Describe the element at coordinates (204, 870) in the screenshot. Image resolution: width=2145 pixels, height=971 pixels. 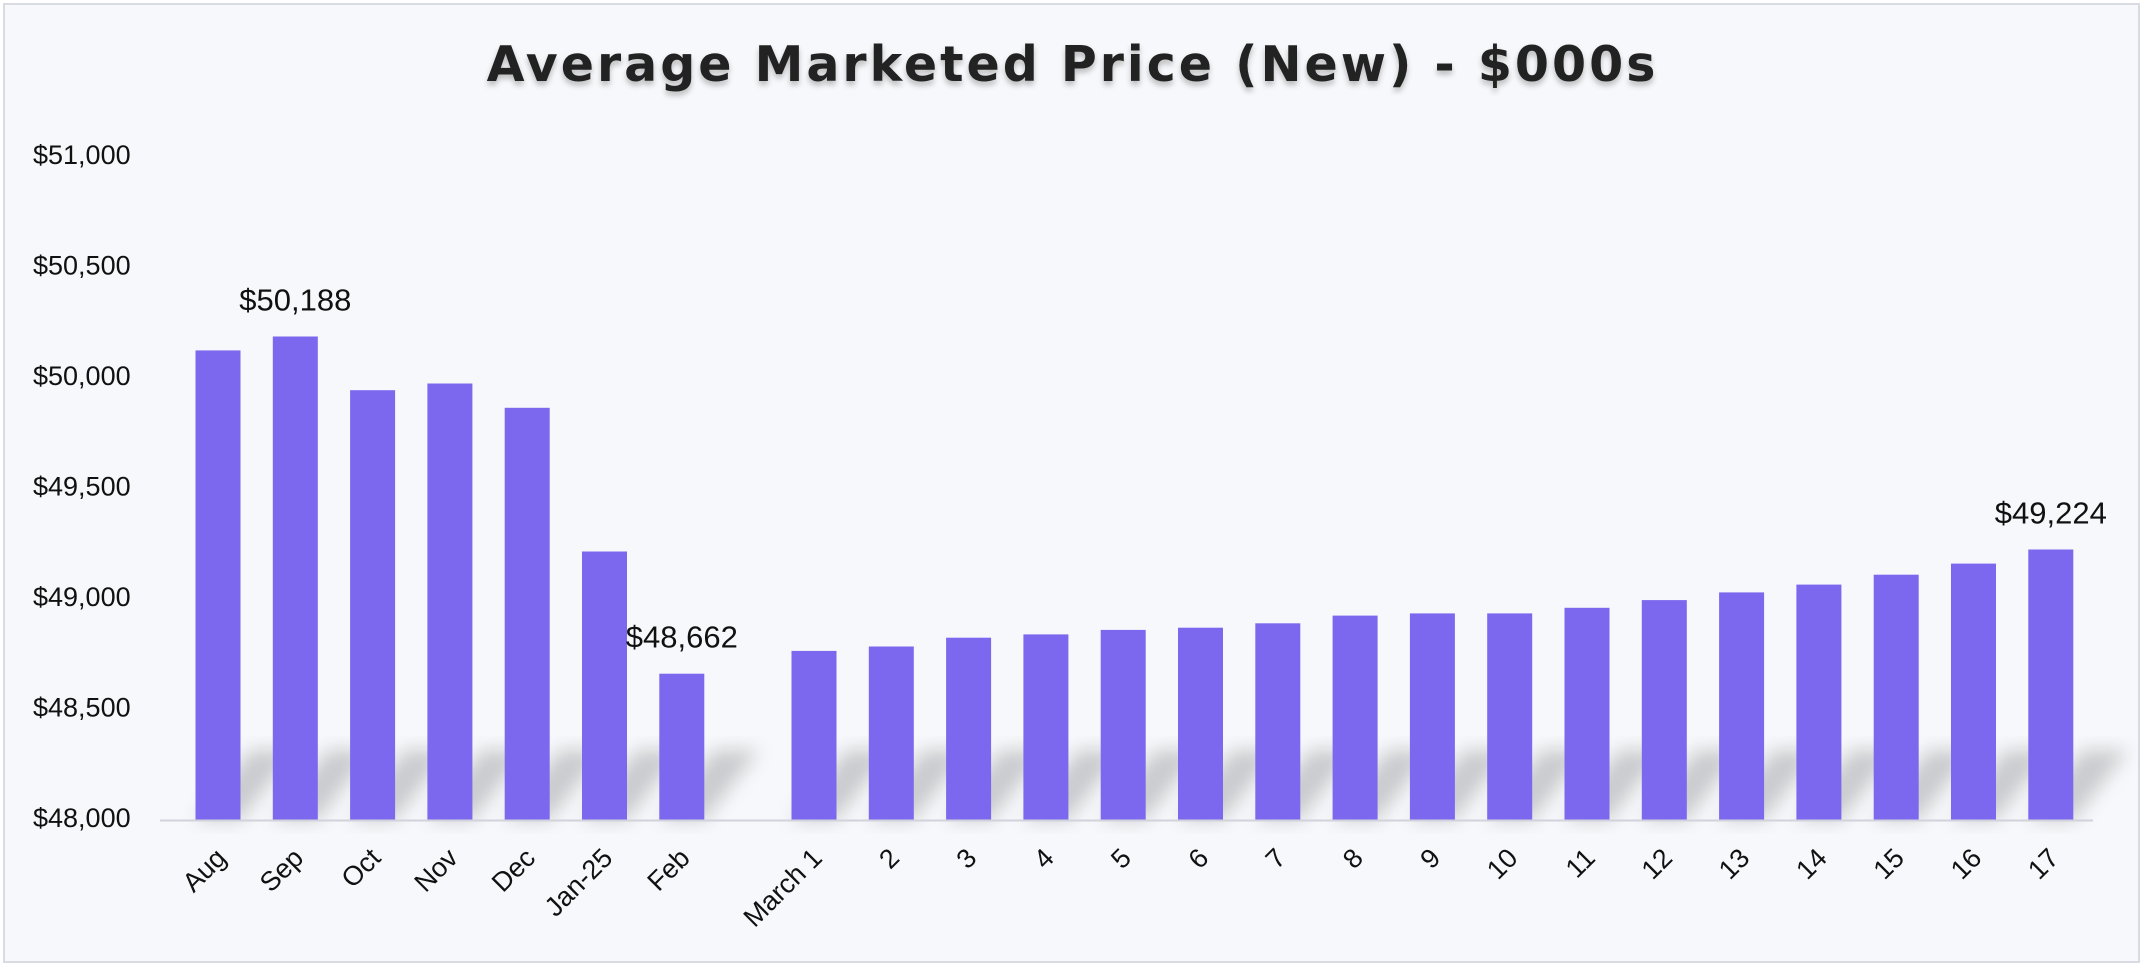
I see `x-tick-label: Aug` at that location.